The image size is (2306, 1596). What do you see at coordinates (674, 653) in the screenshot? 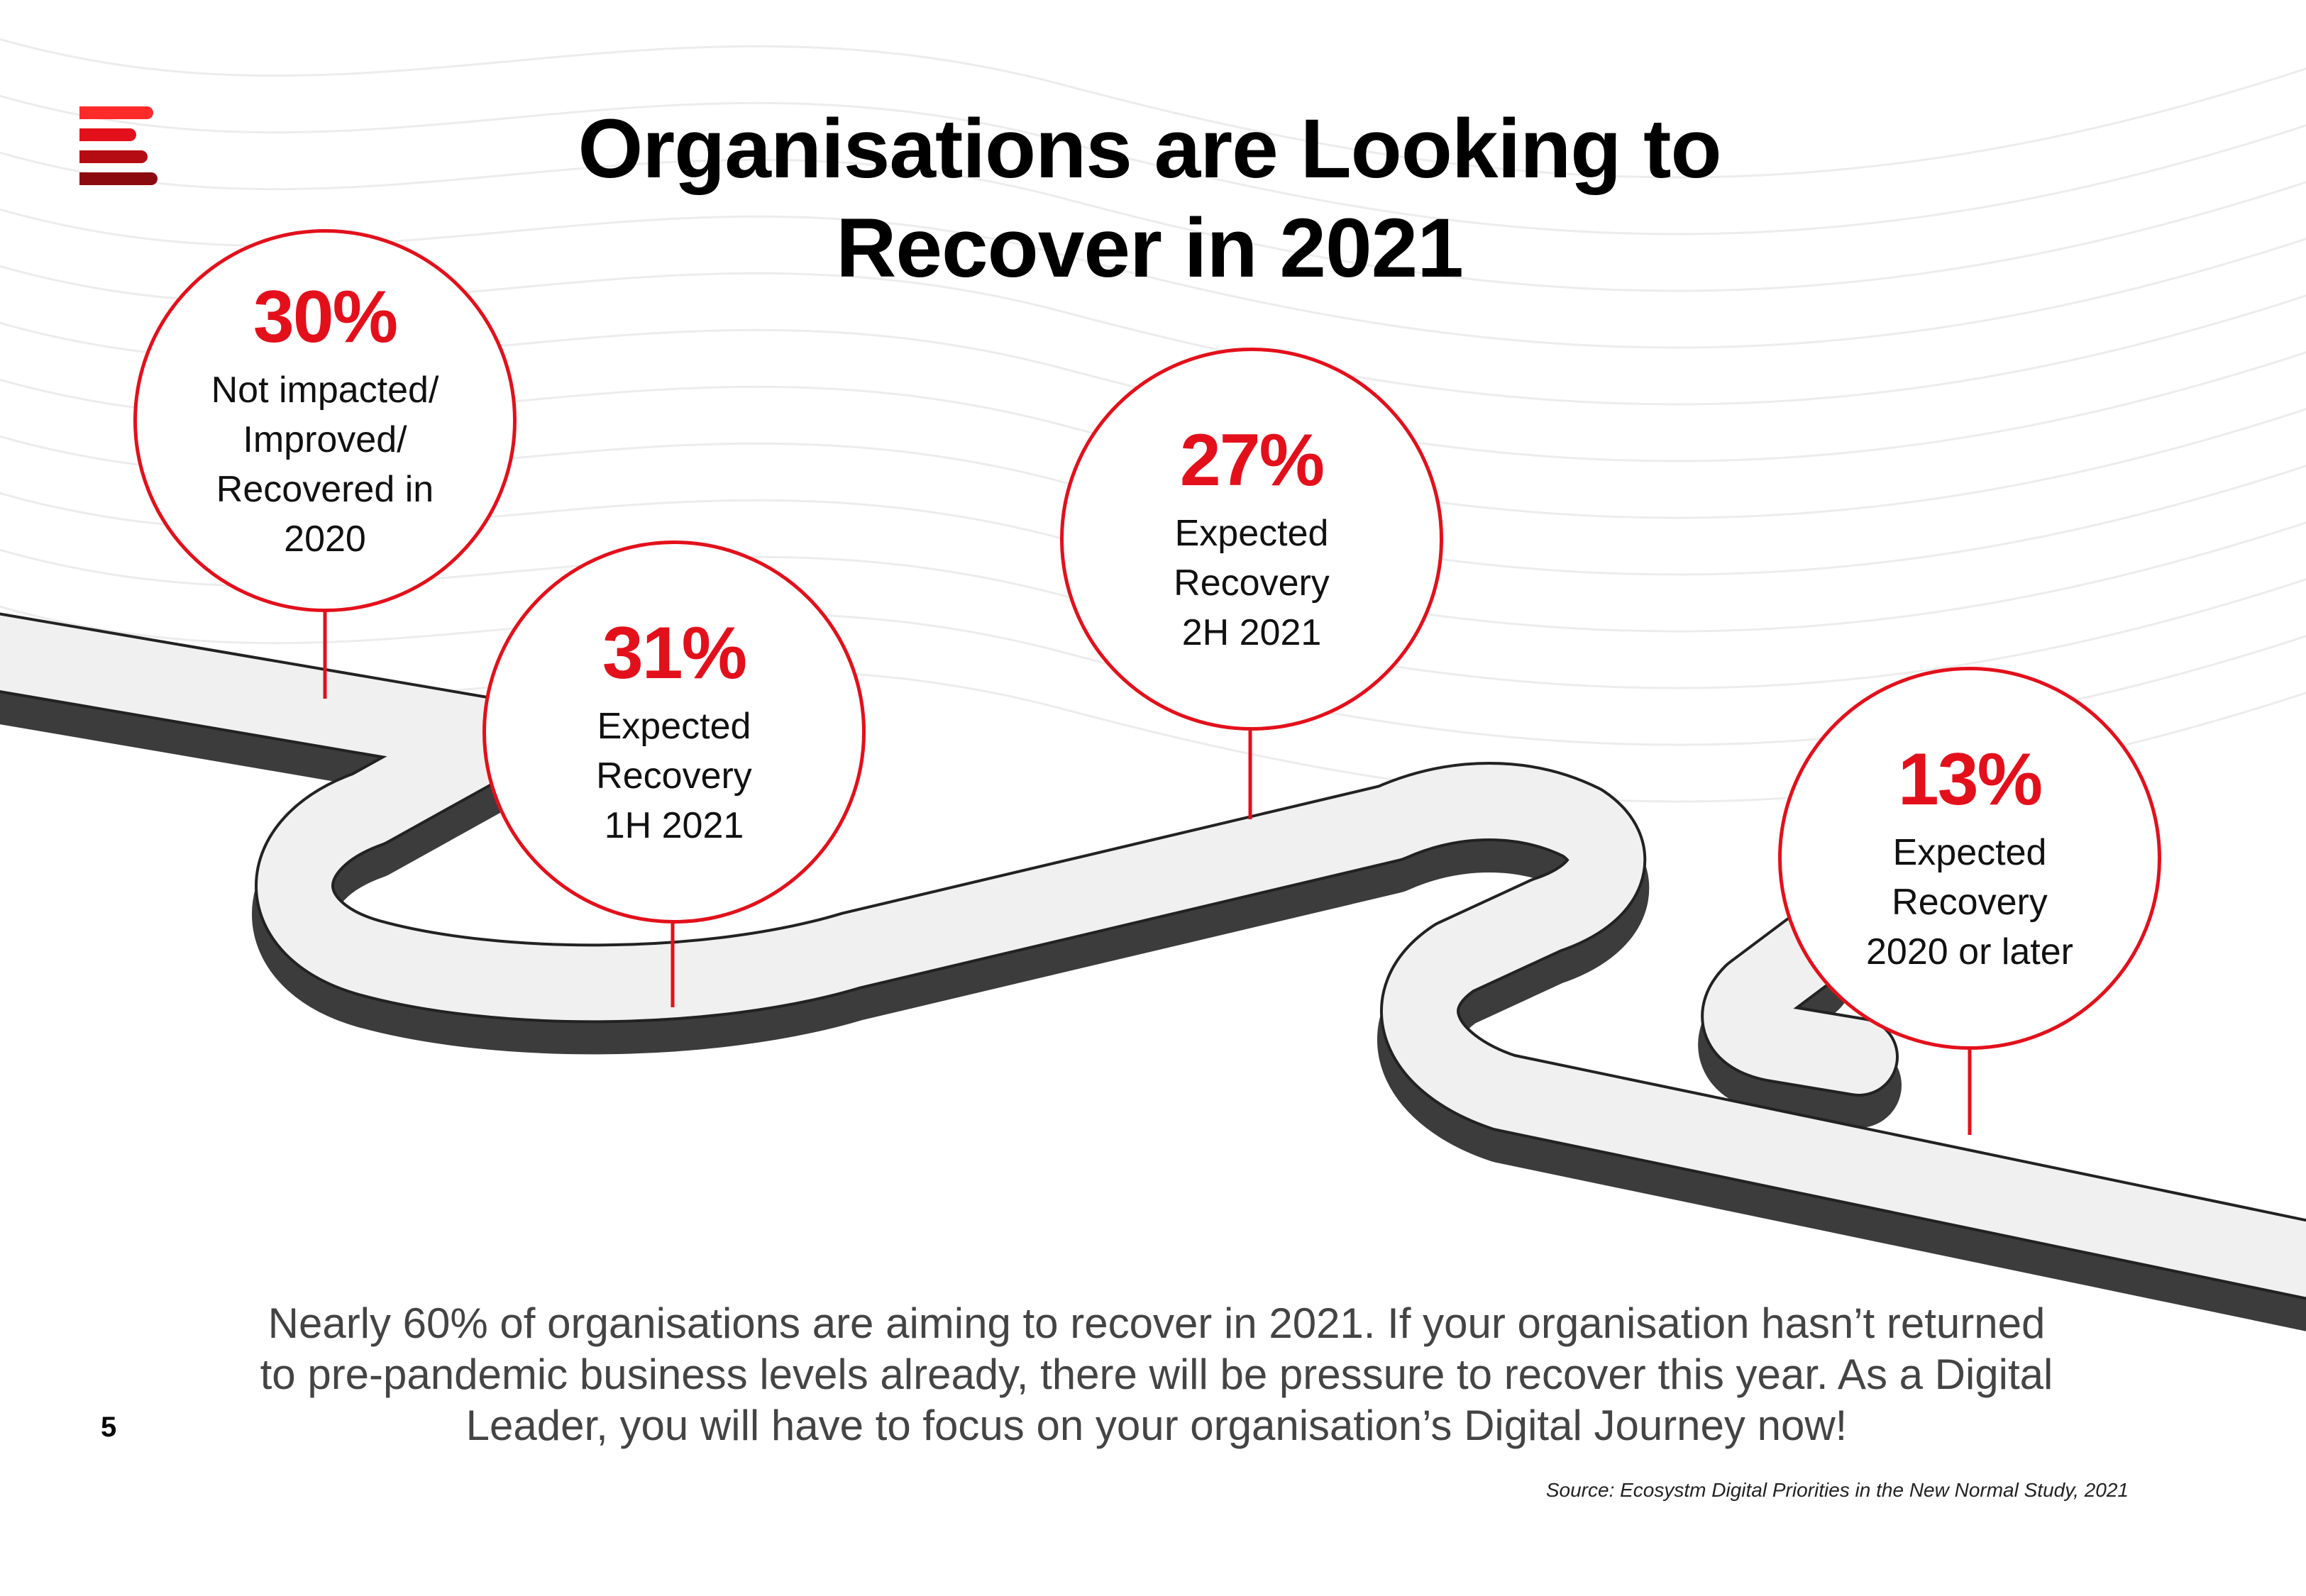
I see `milestone-percent: 31%` at bounding box center [674, 653].